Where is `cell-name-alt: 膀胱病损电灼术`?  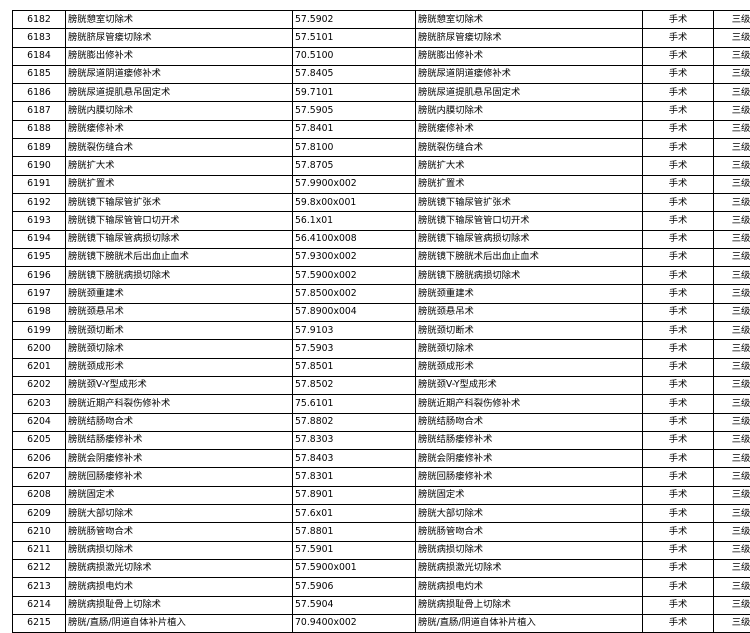
cell-name-alt: 膀胱病损电灼术 is located at coordinates (529, 587).